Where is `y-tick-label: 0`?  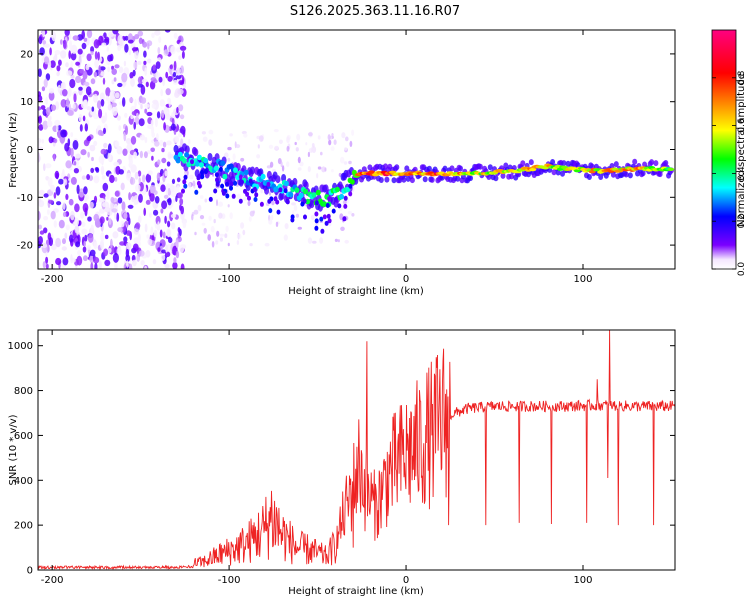
y-tick-label: 0 is located at coordinates (30, 150).